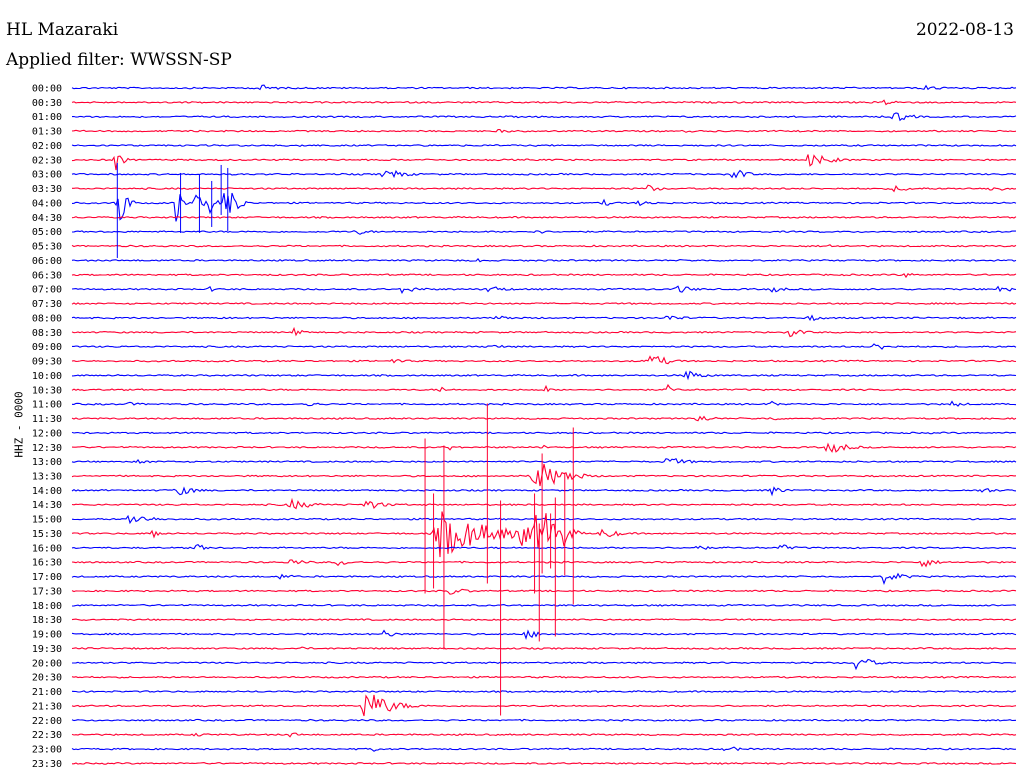 The height and width of the screenshot is (780, 1024). Describe the element at coordinates (47, 663) in the screenshot. I see `row-time-label: 20:00` at that location.